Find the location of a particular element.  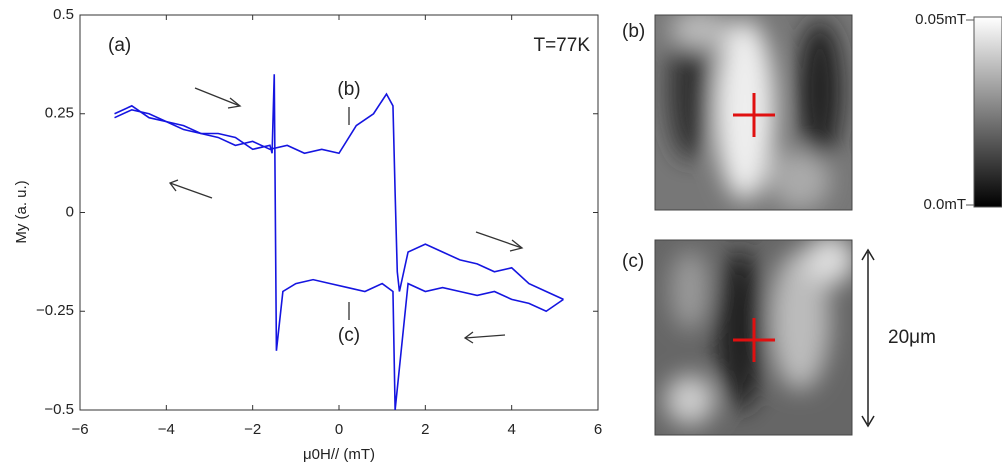

colorbar is located at coordinates (987, 112).